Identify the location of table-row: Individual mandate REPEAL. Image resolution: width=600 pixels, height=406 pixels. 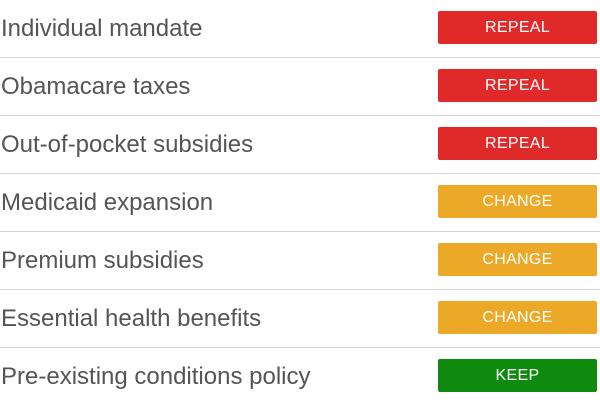
(300, 29).